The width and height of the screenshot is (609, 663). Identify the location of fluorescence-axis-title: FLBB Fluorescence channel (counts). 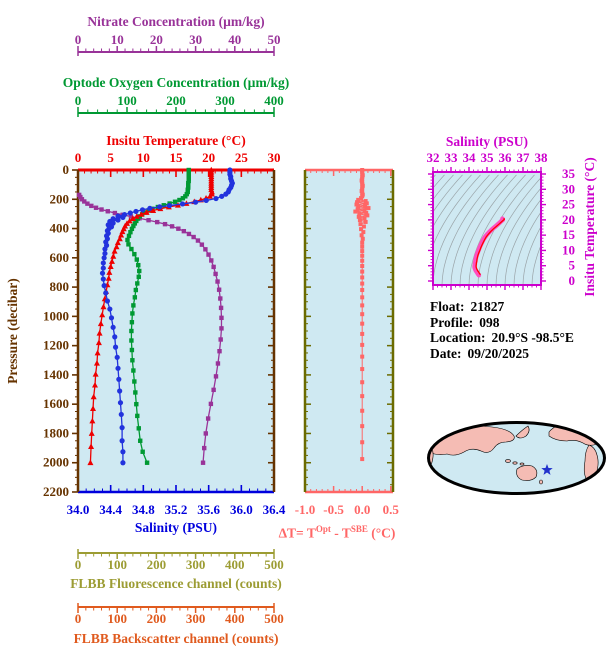
(176, 583).